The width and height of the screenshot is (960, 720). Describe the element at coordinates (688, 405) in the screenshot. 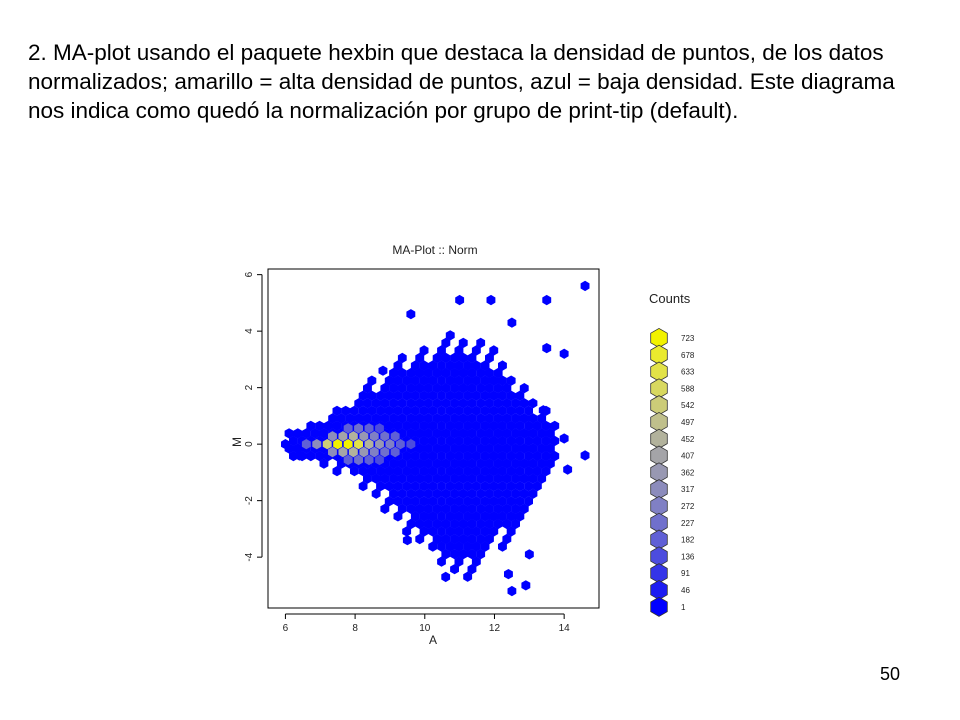

I see `legend-count-label: 542` at that location.